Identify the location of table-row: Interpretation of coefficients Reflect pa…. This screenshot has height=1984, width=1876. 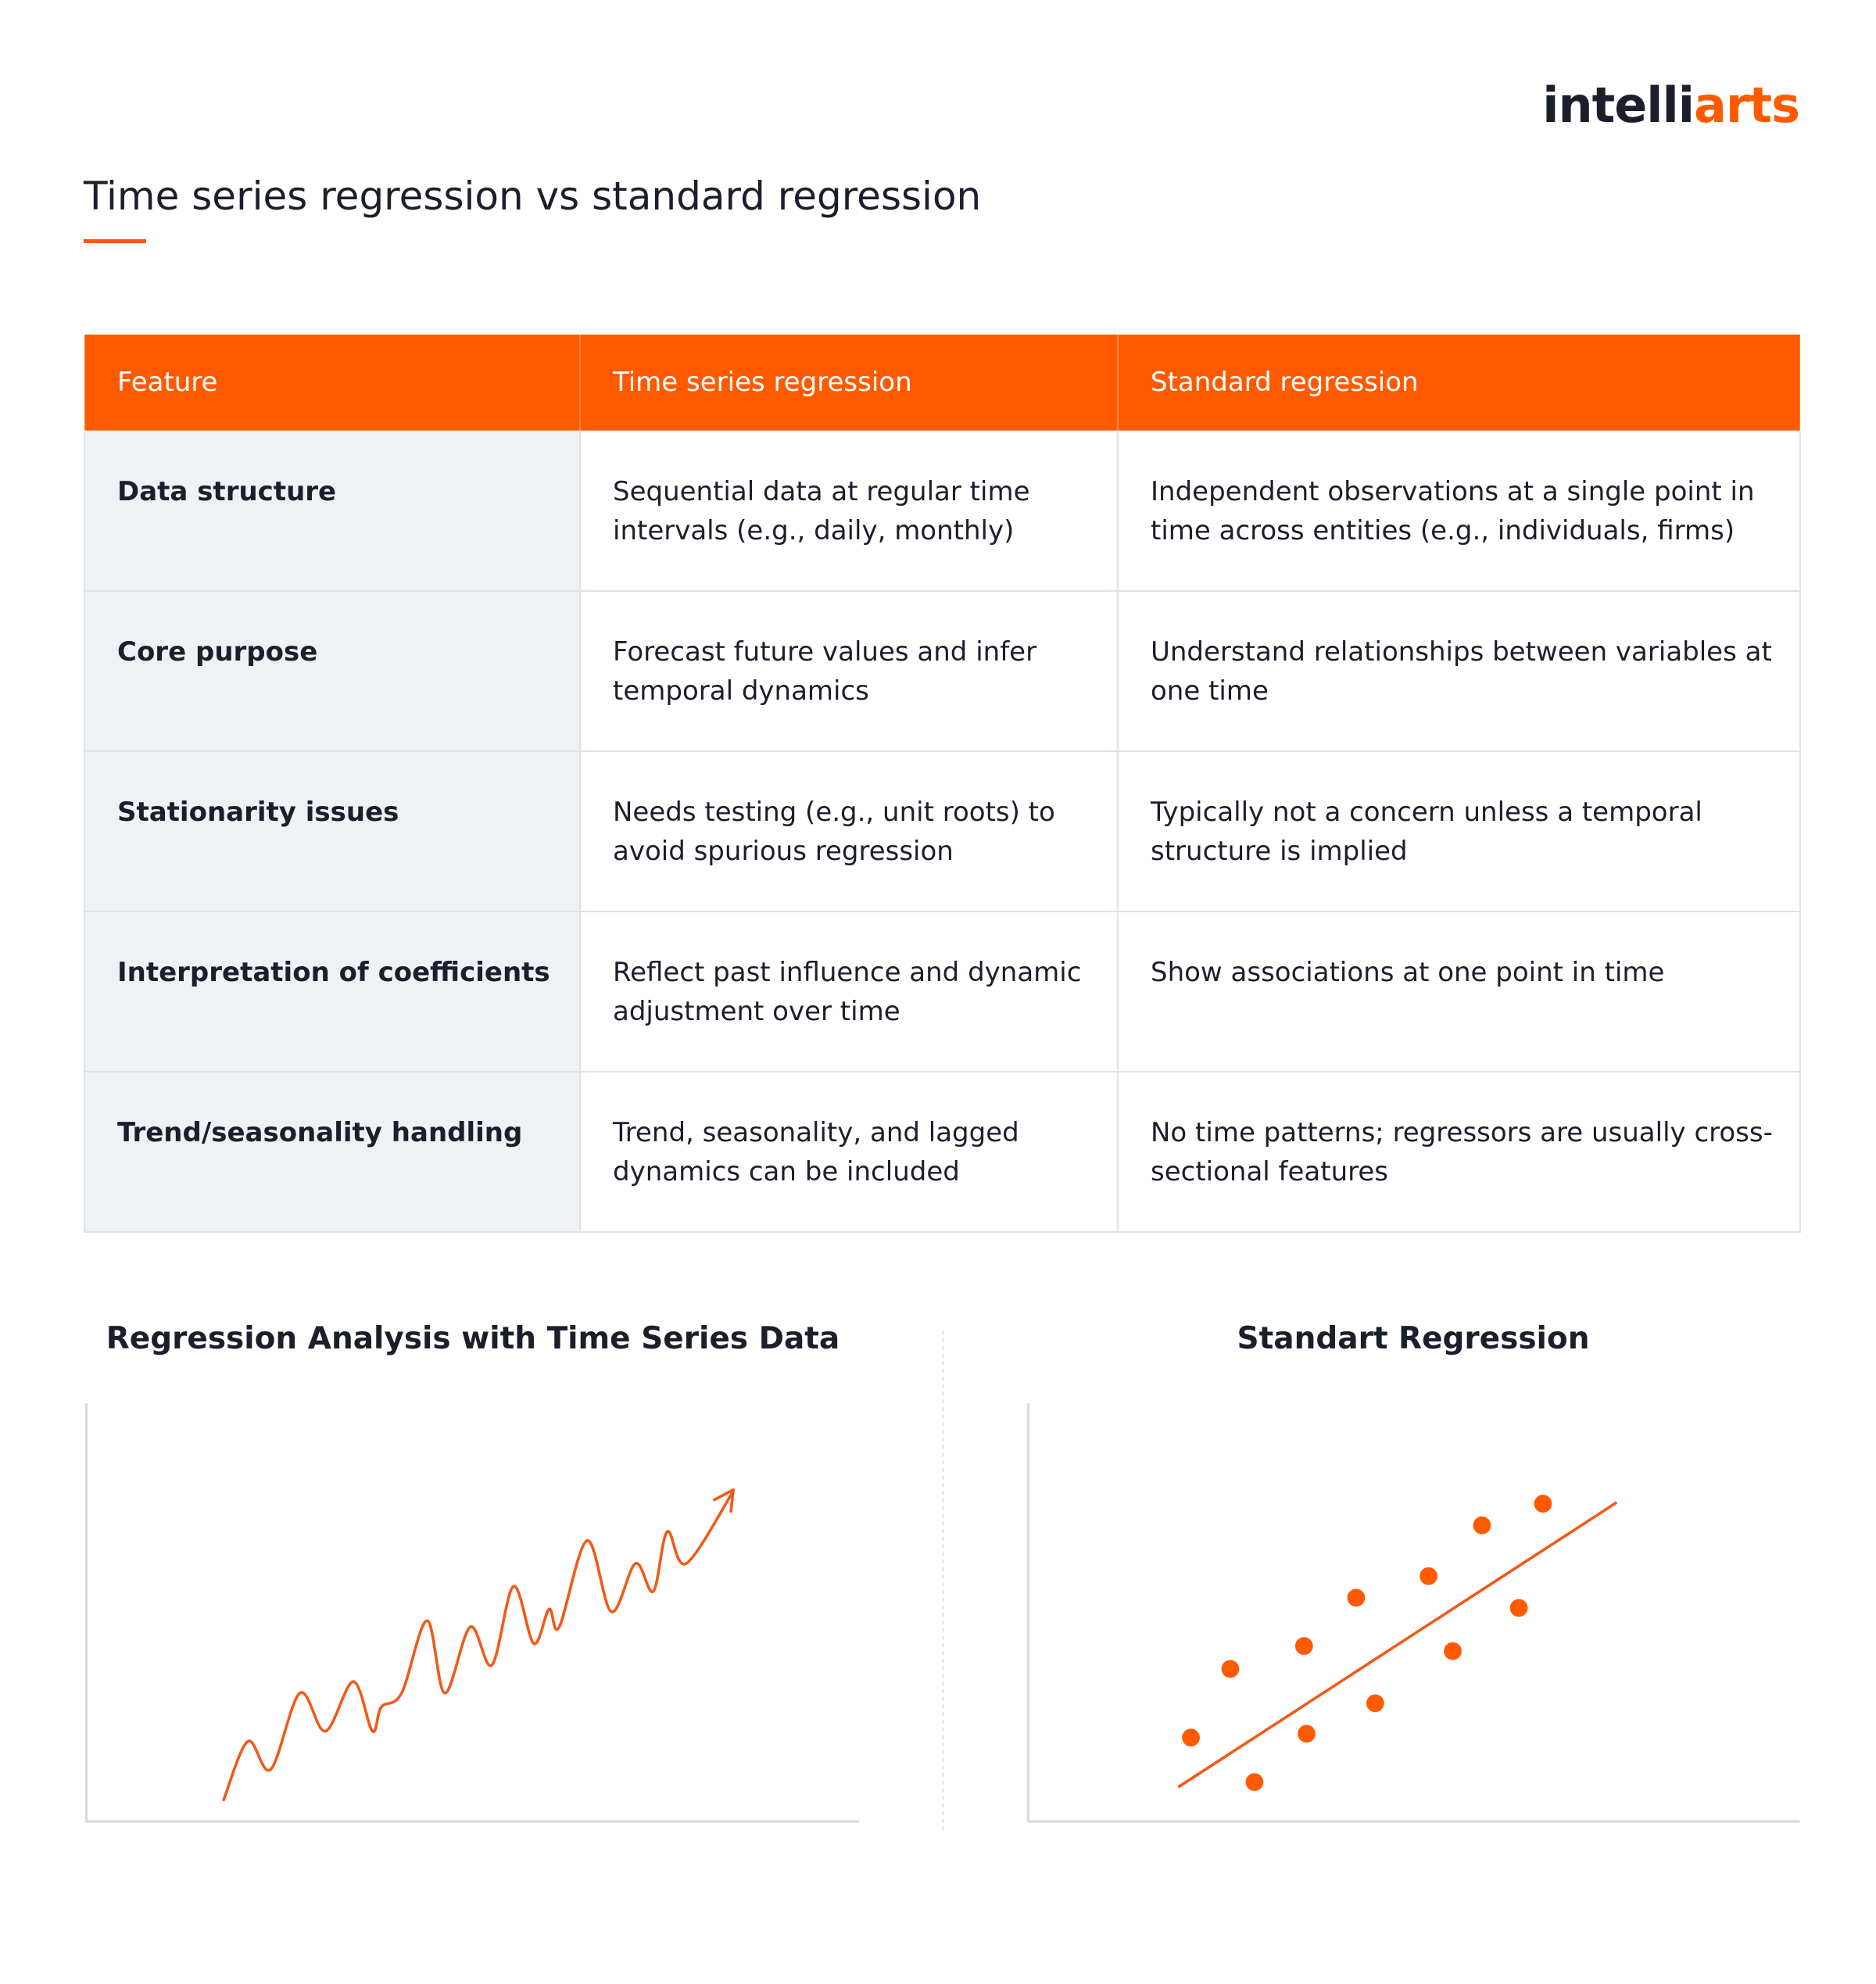
(942, 992).